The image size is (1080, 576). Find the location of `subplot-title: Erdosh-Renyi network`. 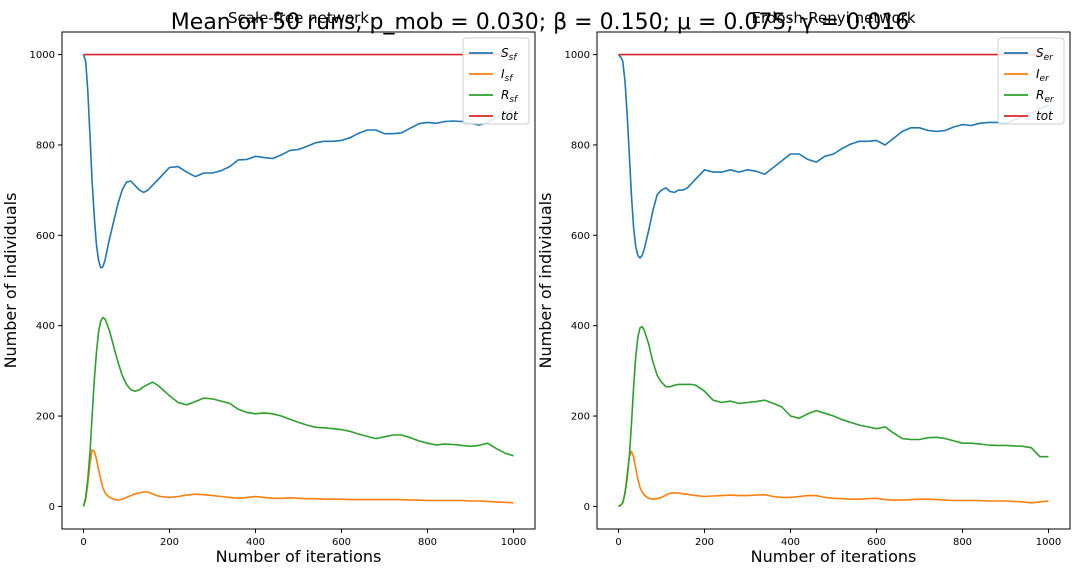

subplot-title: Erdosh-Renyi network is located at coordinates (833, 18).